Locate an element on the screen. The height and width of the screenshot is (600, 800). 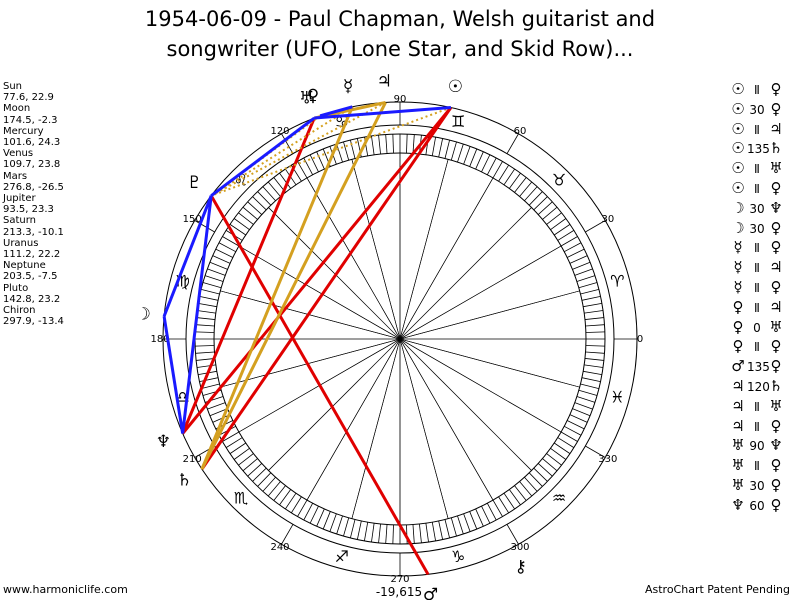
planet-glyph-chiron: ⚷ is located at coordinates (520, 567).